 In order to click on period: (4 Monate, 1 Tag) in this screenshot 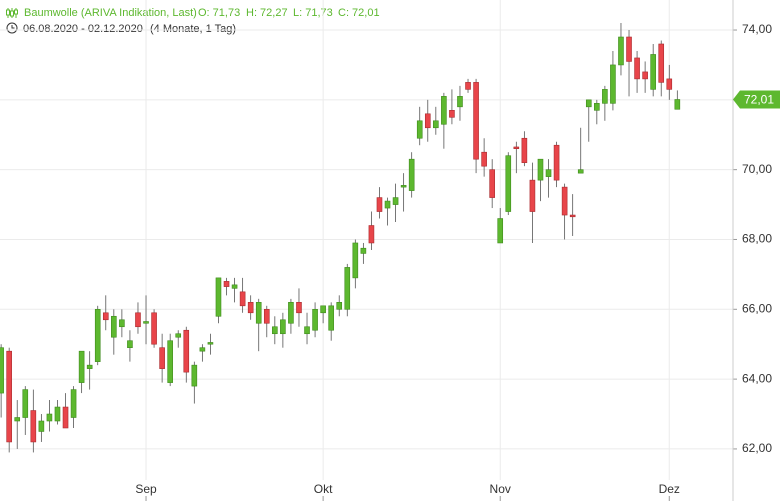, I will do `click(193, 29)`.